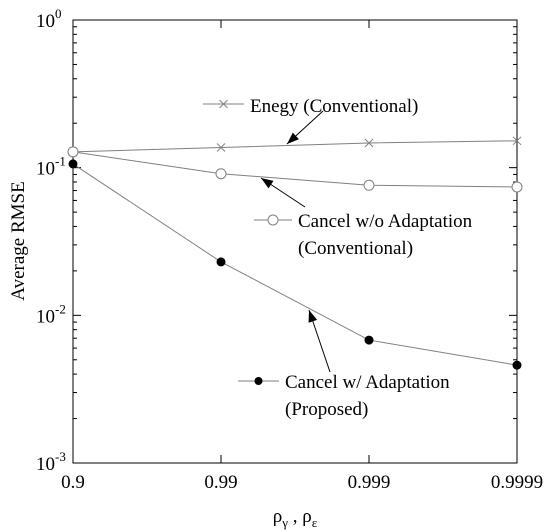 The height and width of the screenshot is (531, 550). I want to click on y-tick-label-exponent: 0, so click(58, 13).